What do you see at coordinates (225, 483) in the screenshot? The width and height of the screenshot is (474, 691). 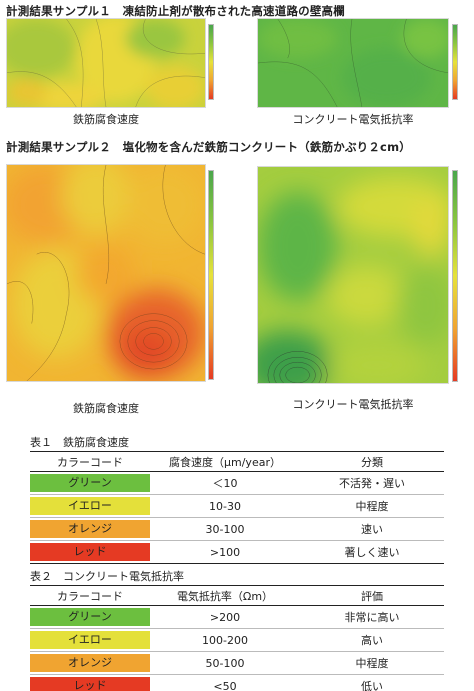 I see `table-cell: ＜10` at bounding box center [225, 483].